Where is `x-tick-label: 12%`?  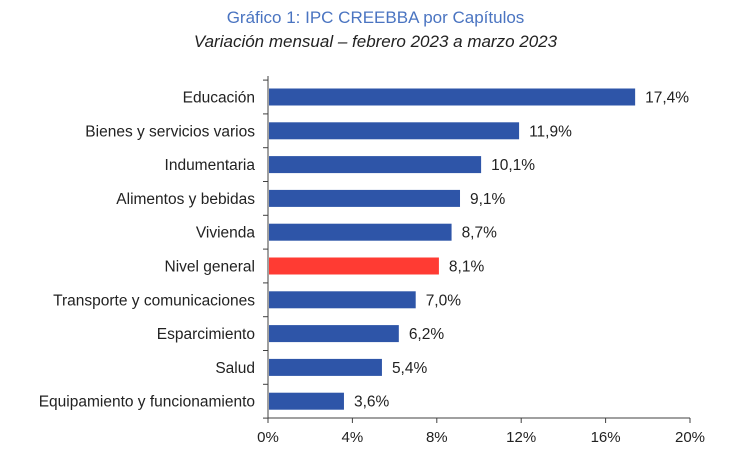 x-tick-label: 12% is located at coordinates (521, 437).